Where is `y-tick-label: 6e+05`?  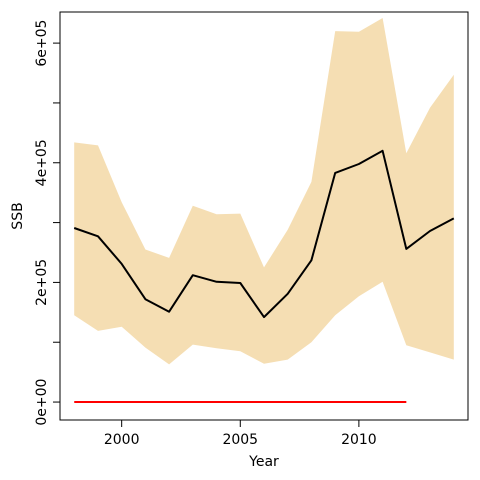
y-tick-label: 6e+05 is located at coordinates (42, 43).